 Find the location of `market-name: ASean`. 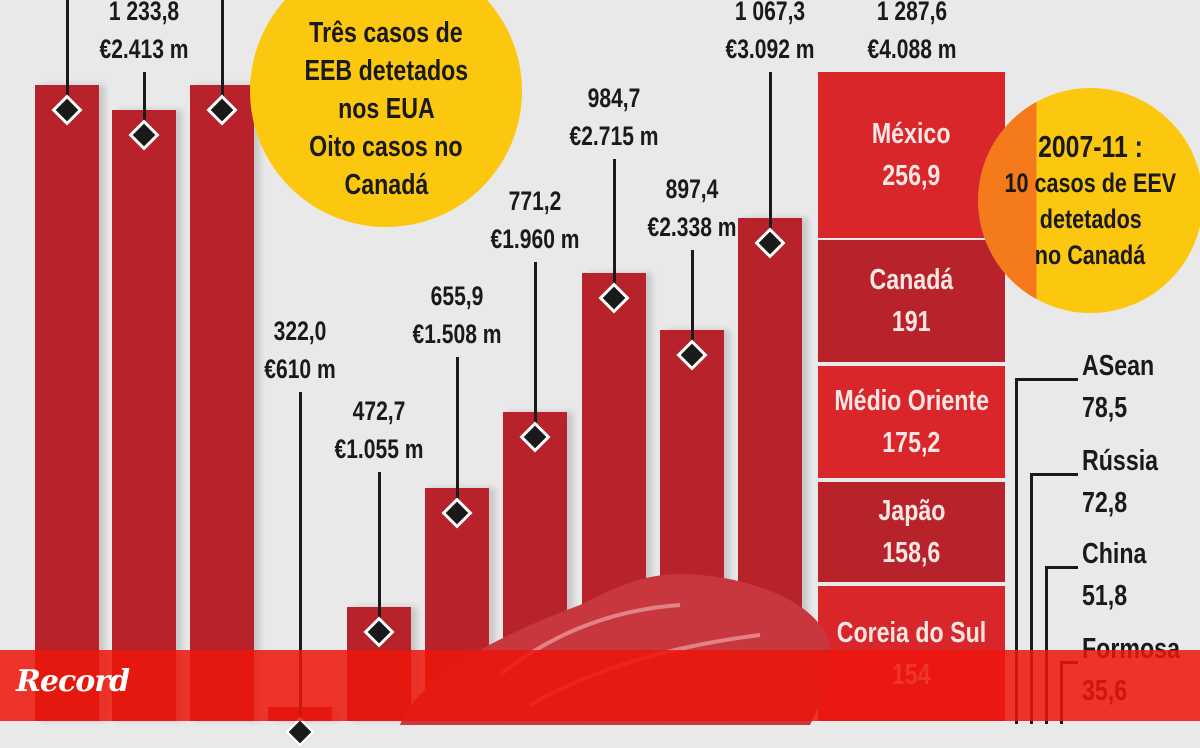

market-name: ASean is located at coordinates (1118, 366).